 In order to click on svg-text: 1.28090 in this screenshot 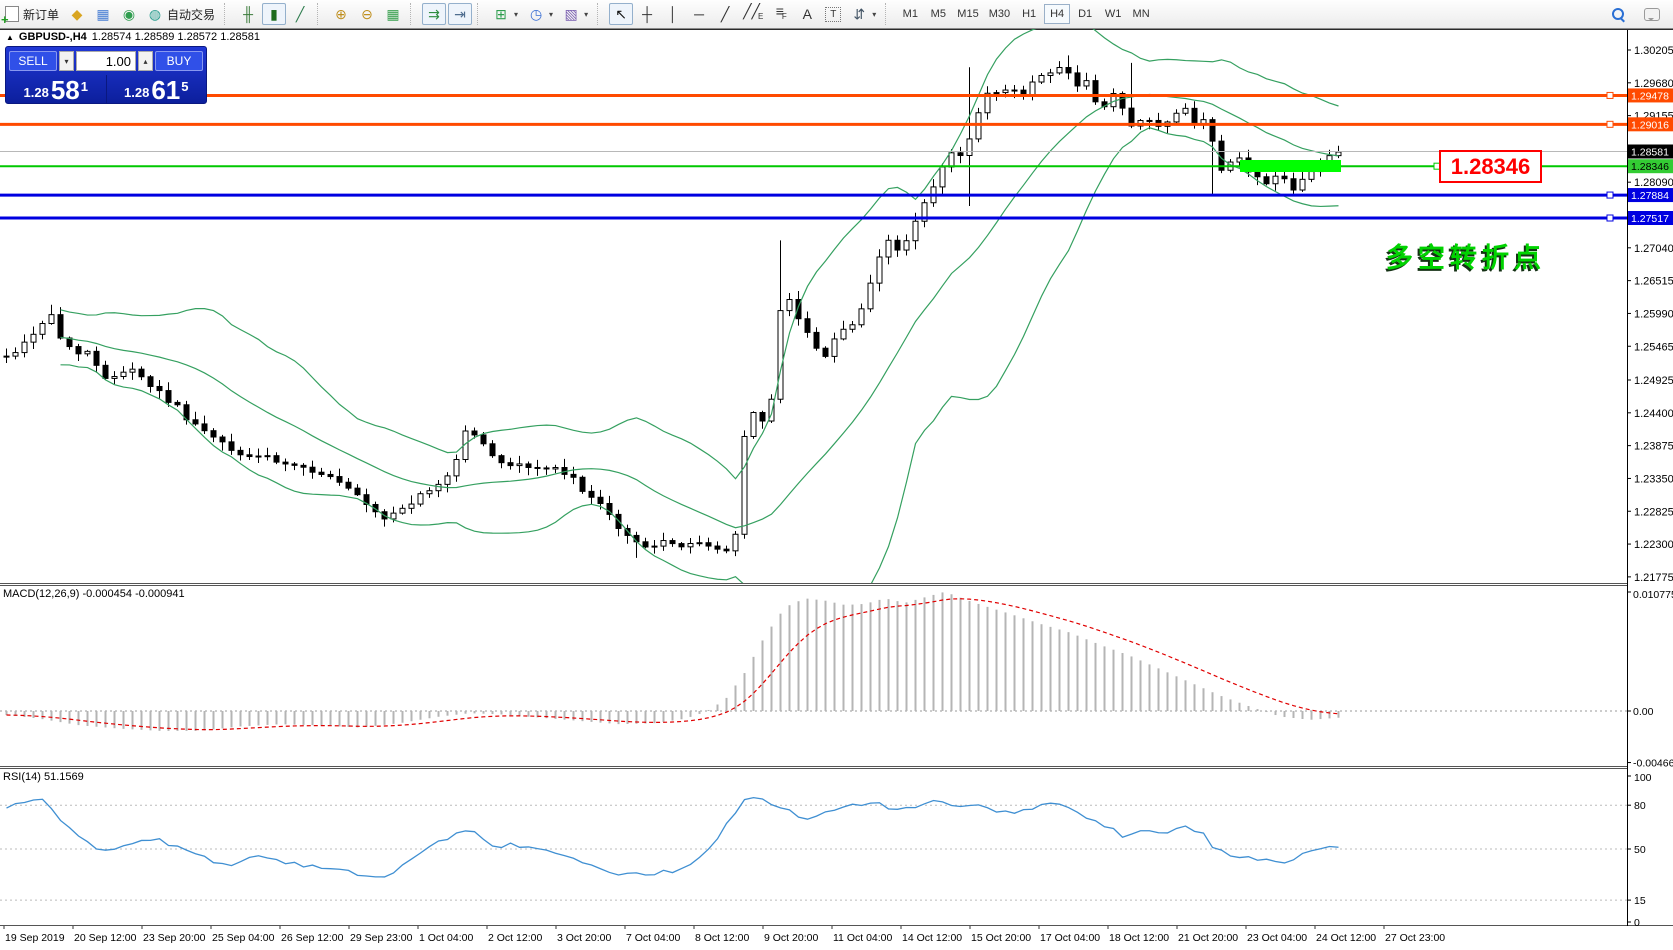, I will do `click(1653, 183)`.